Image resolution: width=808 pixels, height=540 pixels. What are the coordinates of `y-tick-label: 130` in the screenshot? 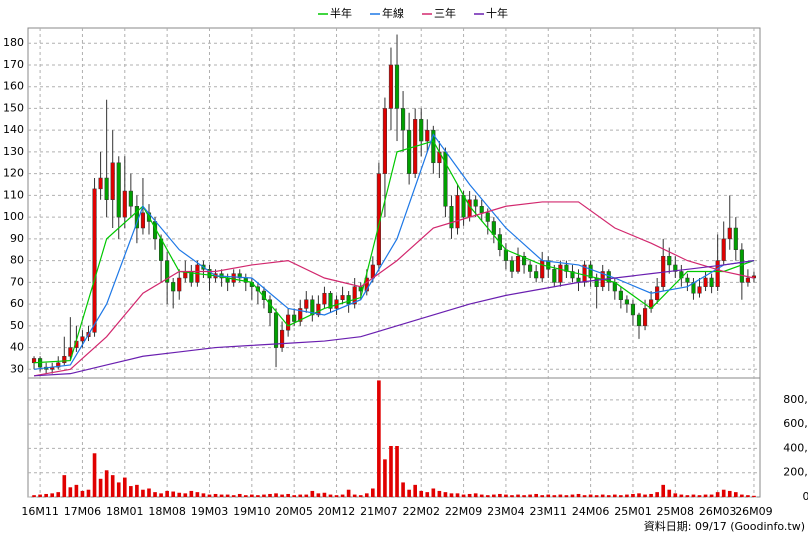 It's located at (13, 151).